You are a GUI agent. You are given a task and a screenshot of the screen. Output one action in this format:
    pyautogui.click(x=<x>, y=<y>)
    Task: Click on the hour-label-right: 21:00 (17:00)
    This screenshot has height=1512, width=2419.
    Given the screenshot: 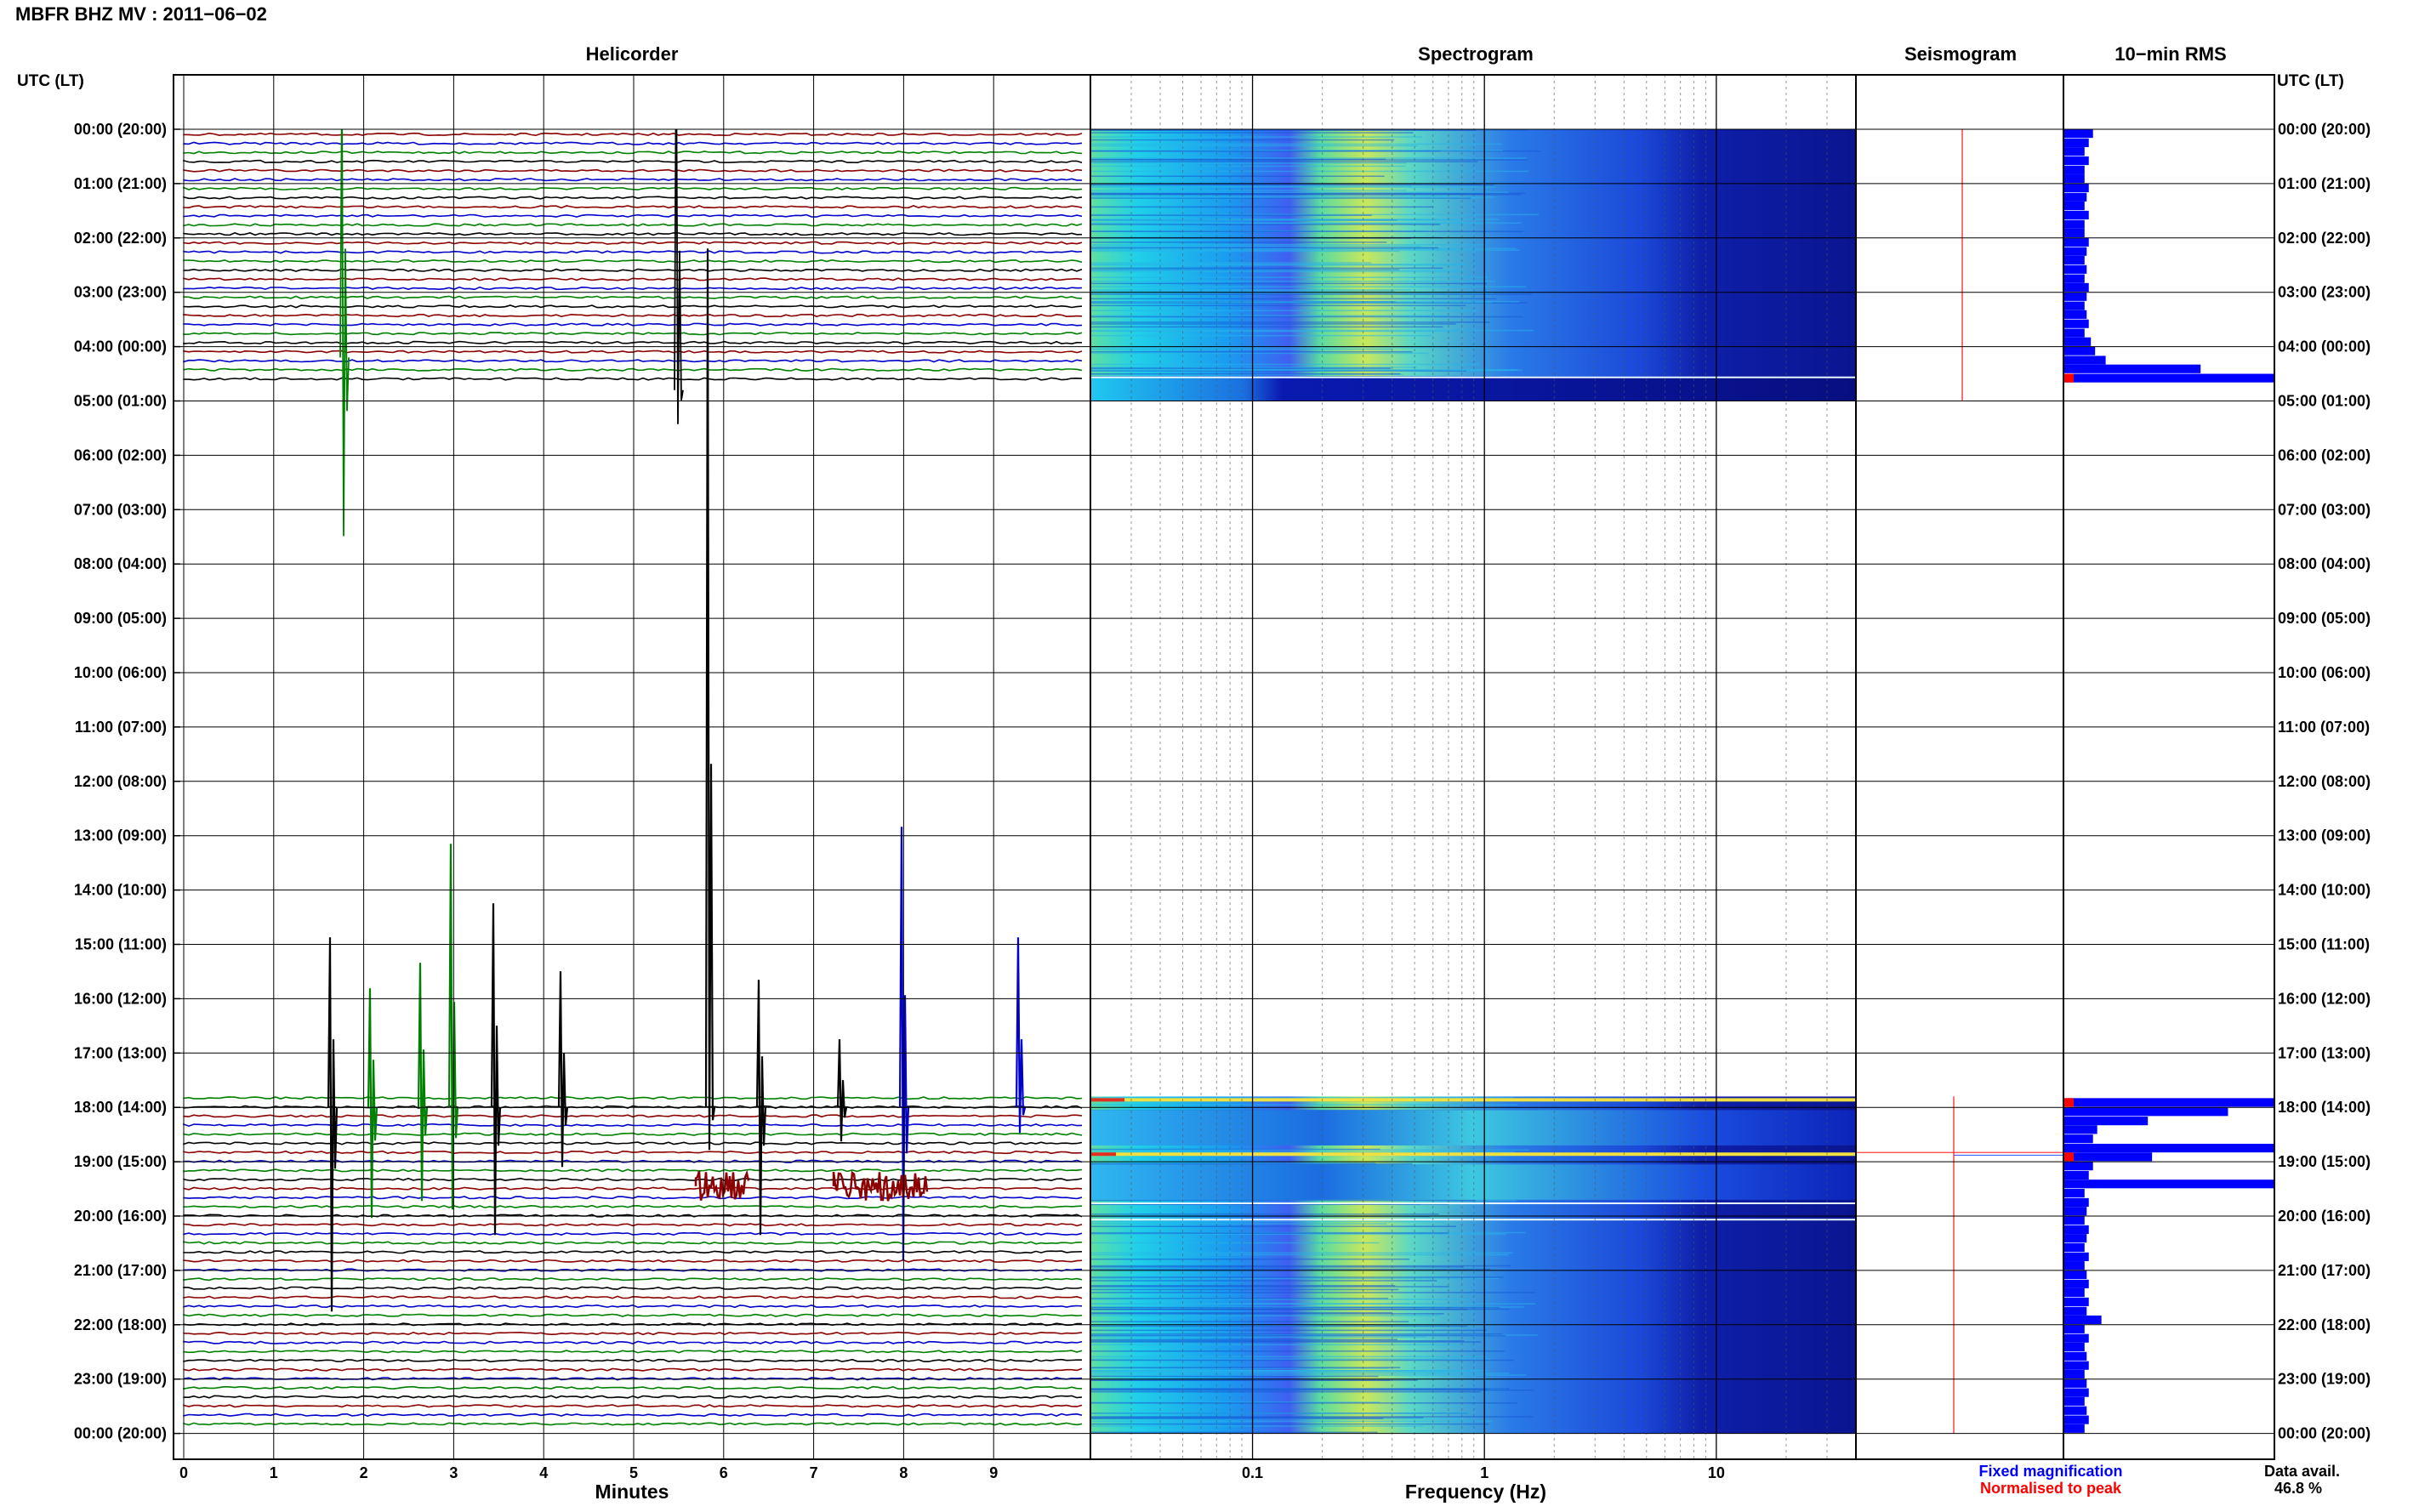 What is the action you would take?
    pyautogui.click(x=2324, y=1270)
    